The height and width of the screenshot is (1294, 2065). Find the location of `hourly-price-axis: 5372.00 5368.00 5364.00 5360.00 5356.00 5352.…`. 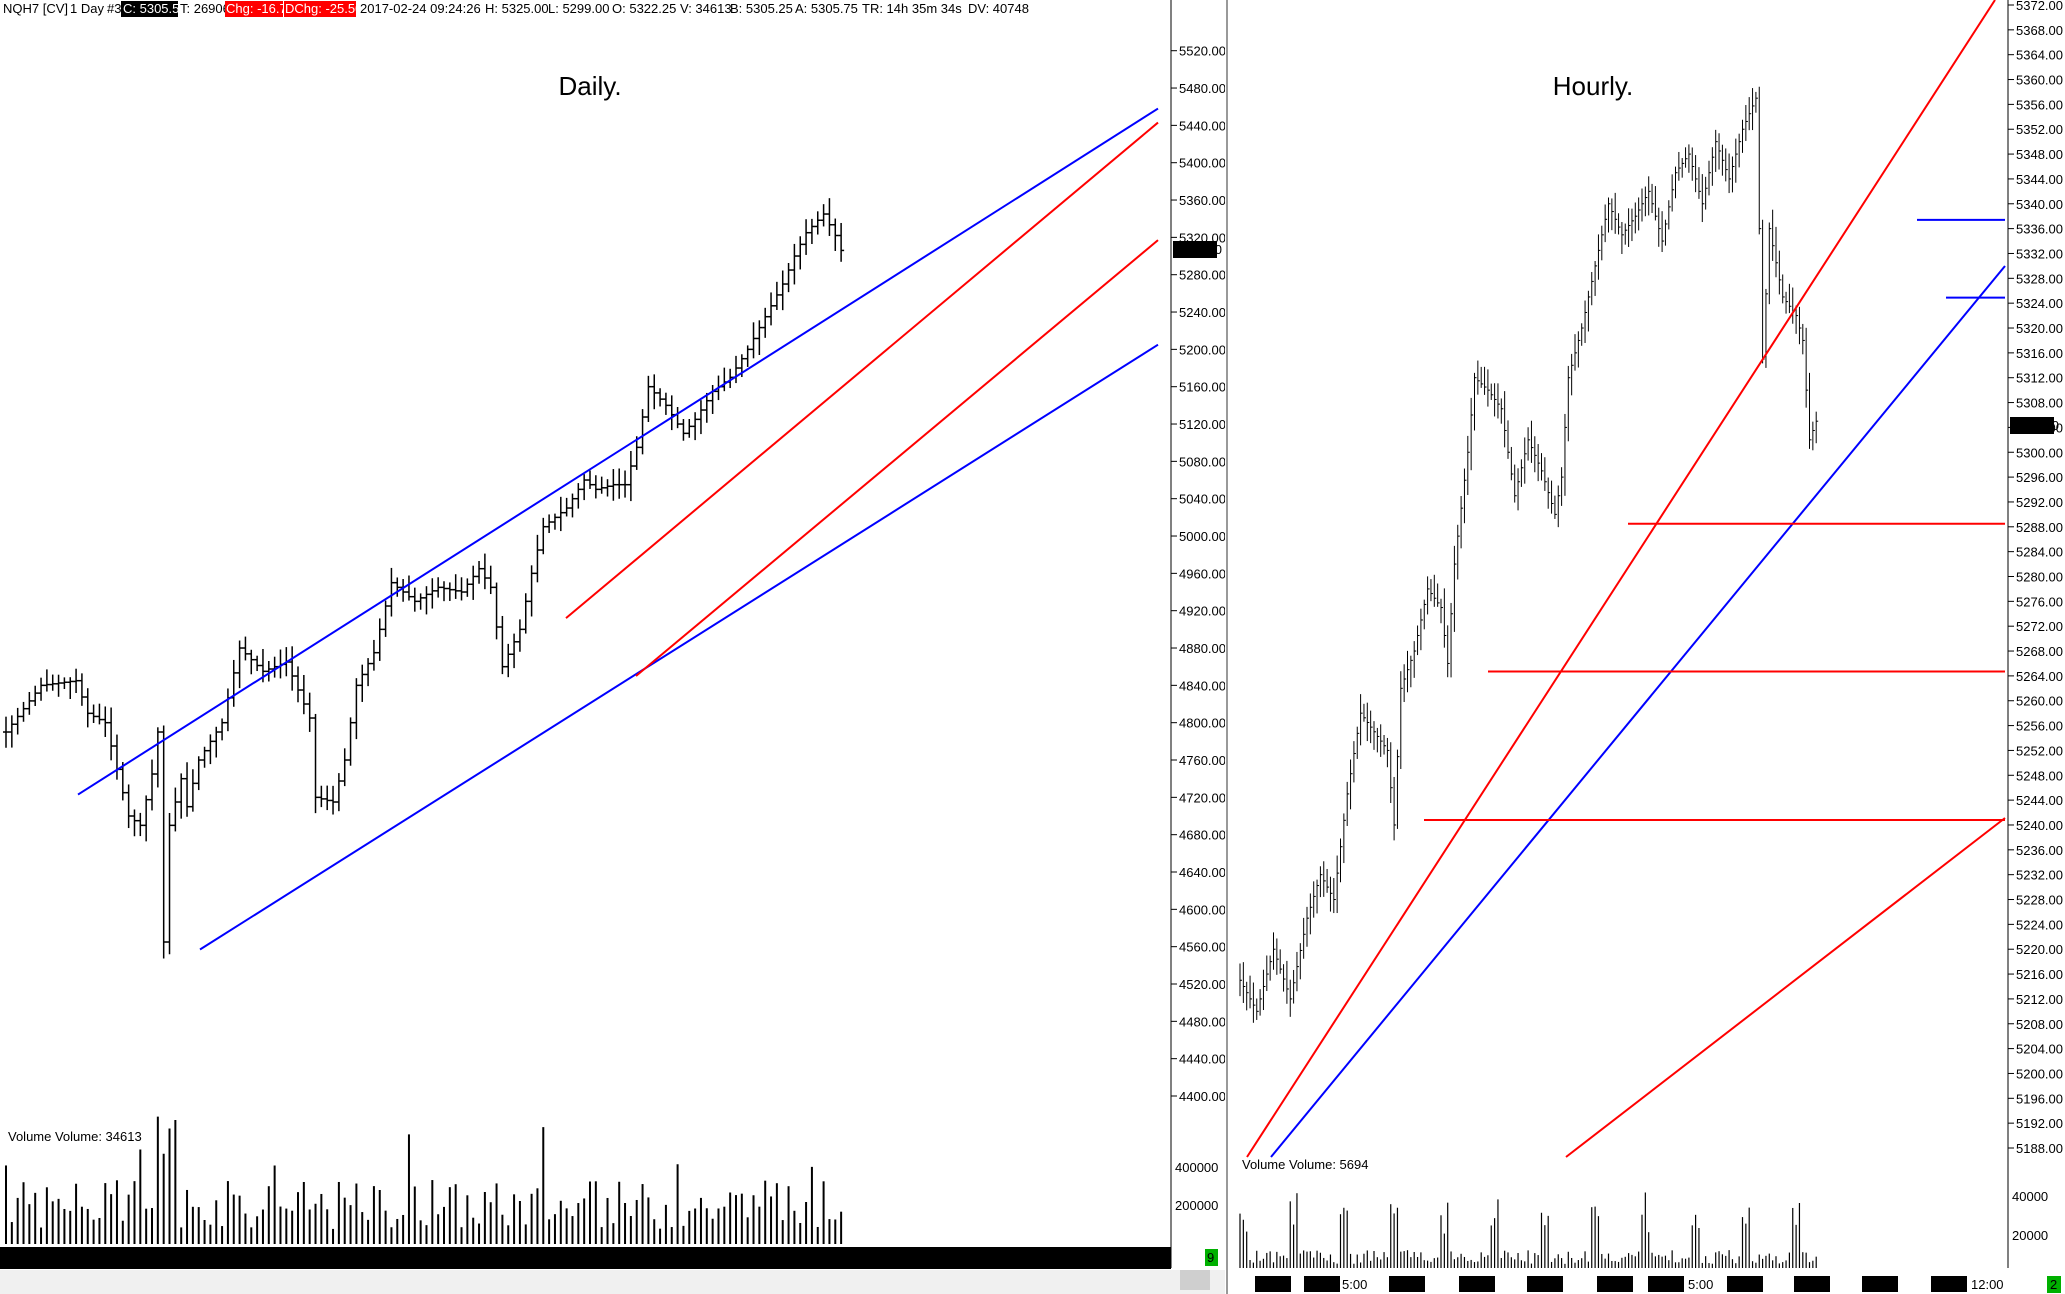

hourly-price-axis: 5372.00 5368.00 5364.00 5360.00 5356.00 5352.… is located at coordinates (2035, 578).